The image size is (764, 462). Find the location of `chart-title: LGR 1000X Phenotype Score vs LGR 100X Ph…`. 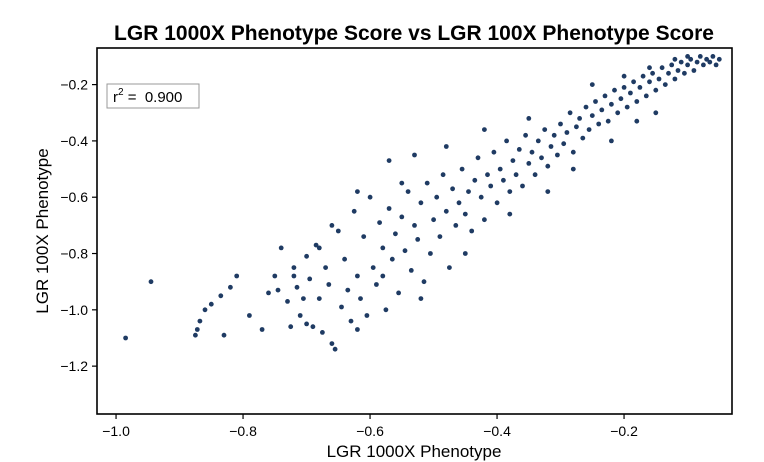

chart-title: LGR 1000X Phenotype Score vs LGR 100X Ph… is located at coordinates (414, 33).